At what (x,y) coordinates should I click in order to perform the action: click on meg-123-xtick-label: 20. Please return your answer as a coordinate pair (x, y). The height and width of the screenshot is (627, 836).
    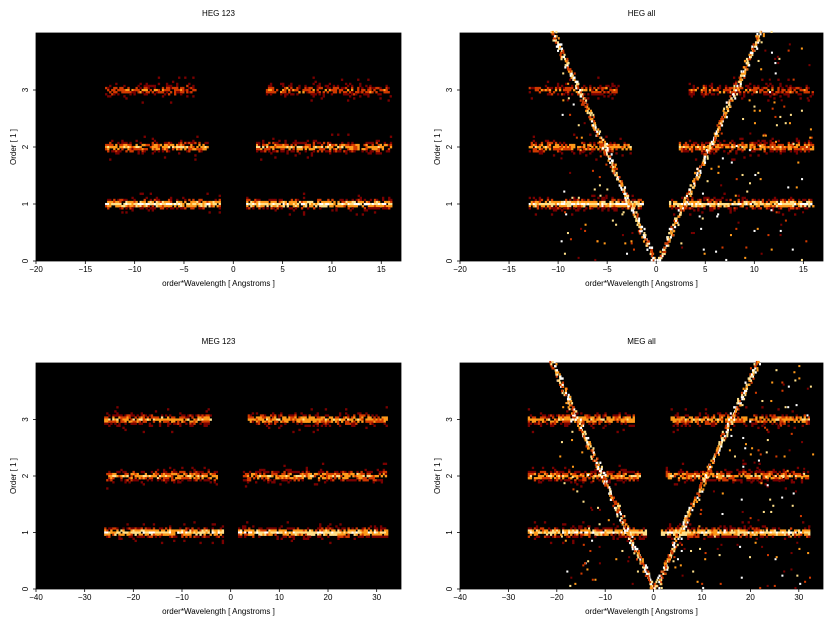
    Looking at the image, I should click on (328, 597).